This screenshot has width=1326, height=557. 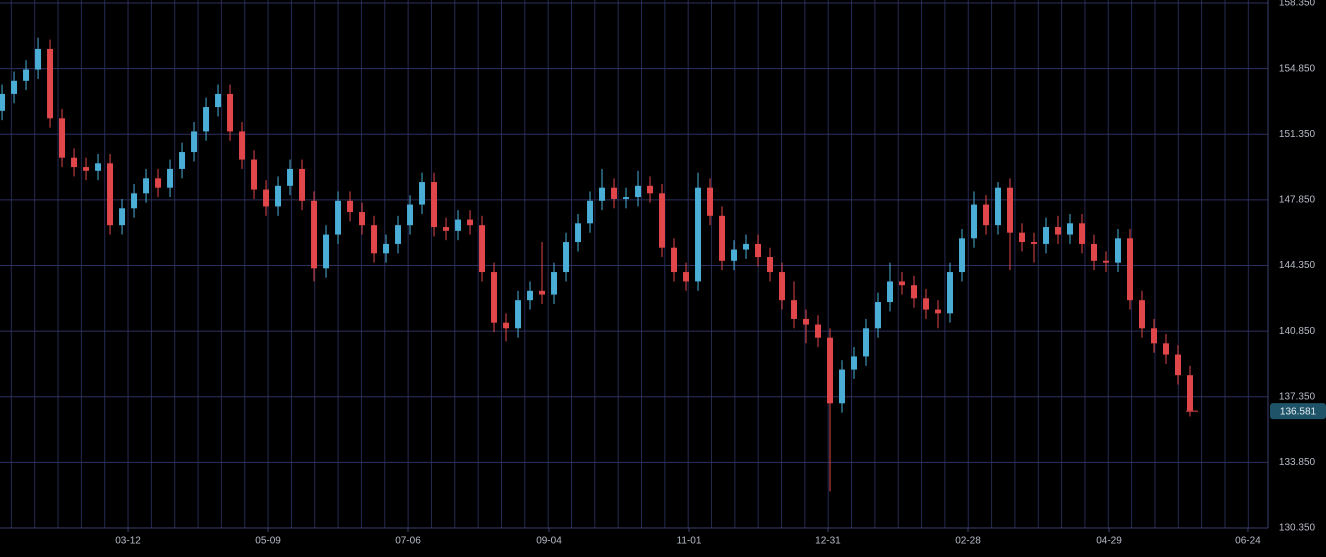 I want to click on x-tick-label: 05-09, so click(x=268, y=541).